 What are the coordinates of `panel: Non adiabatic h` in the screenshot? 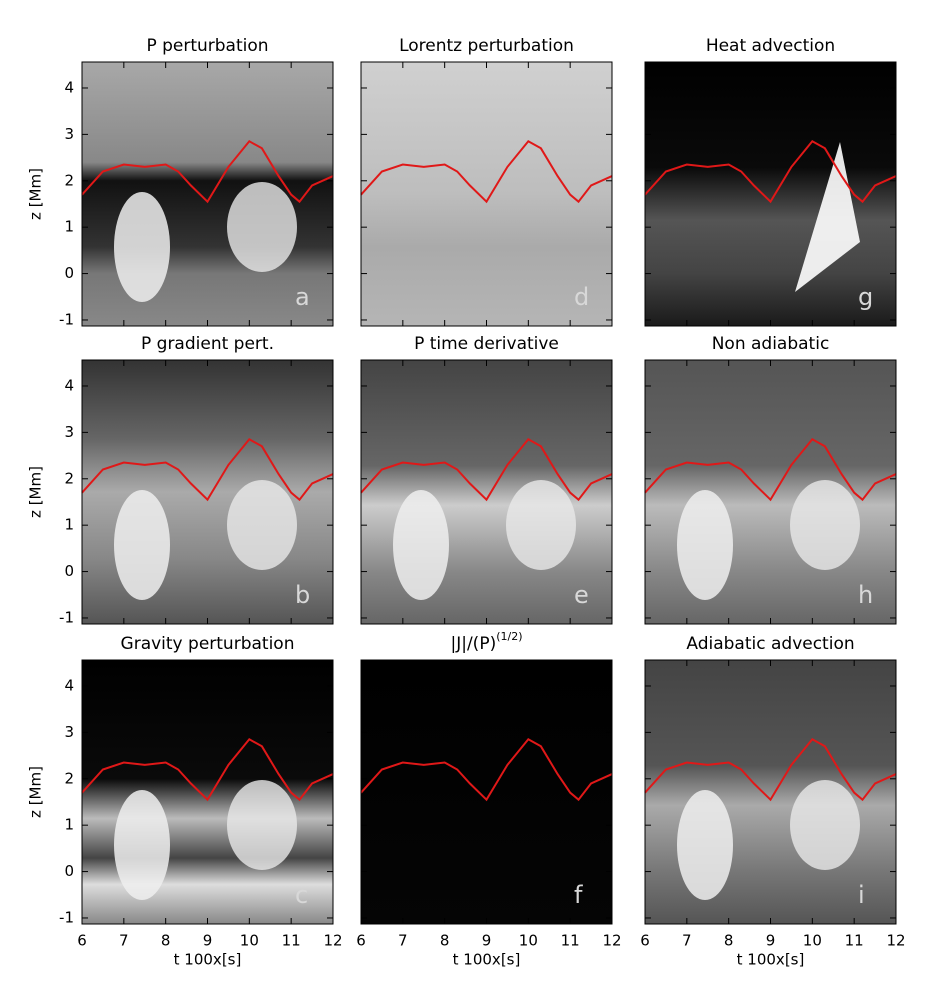 It's located at (770, 479).